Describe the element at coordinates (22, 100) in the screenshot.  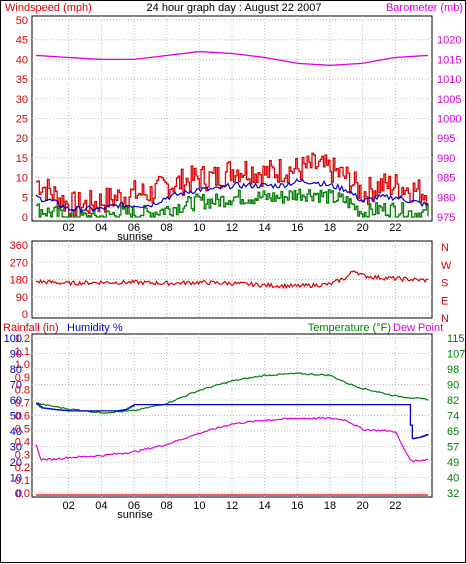
I see `left-tick-label: 30` at that location.